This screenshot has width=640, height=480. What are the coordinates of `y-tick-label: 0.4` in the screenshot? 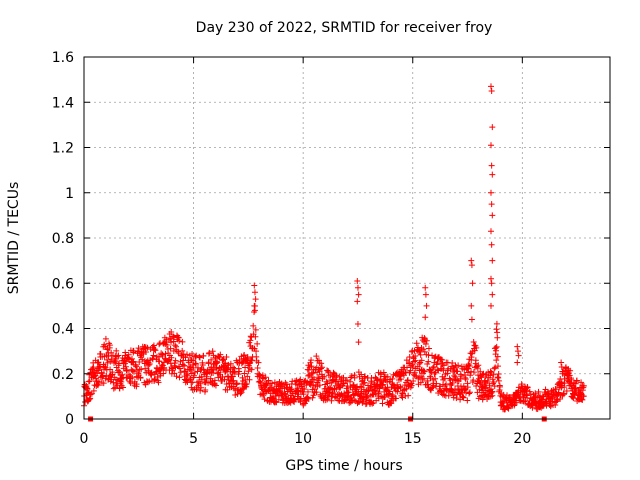 It's located at (63, 330).